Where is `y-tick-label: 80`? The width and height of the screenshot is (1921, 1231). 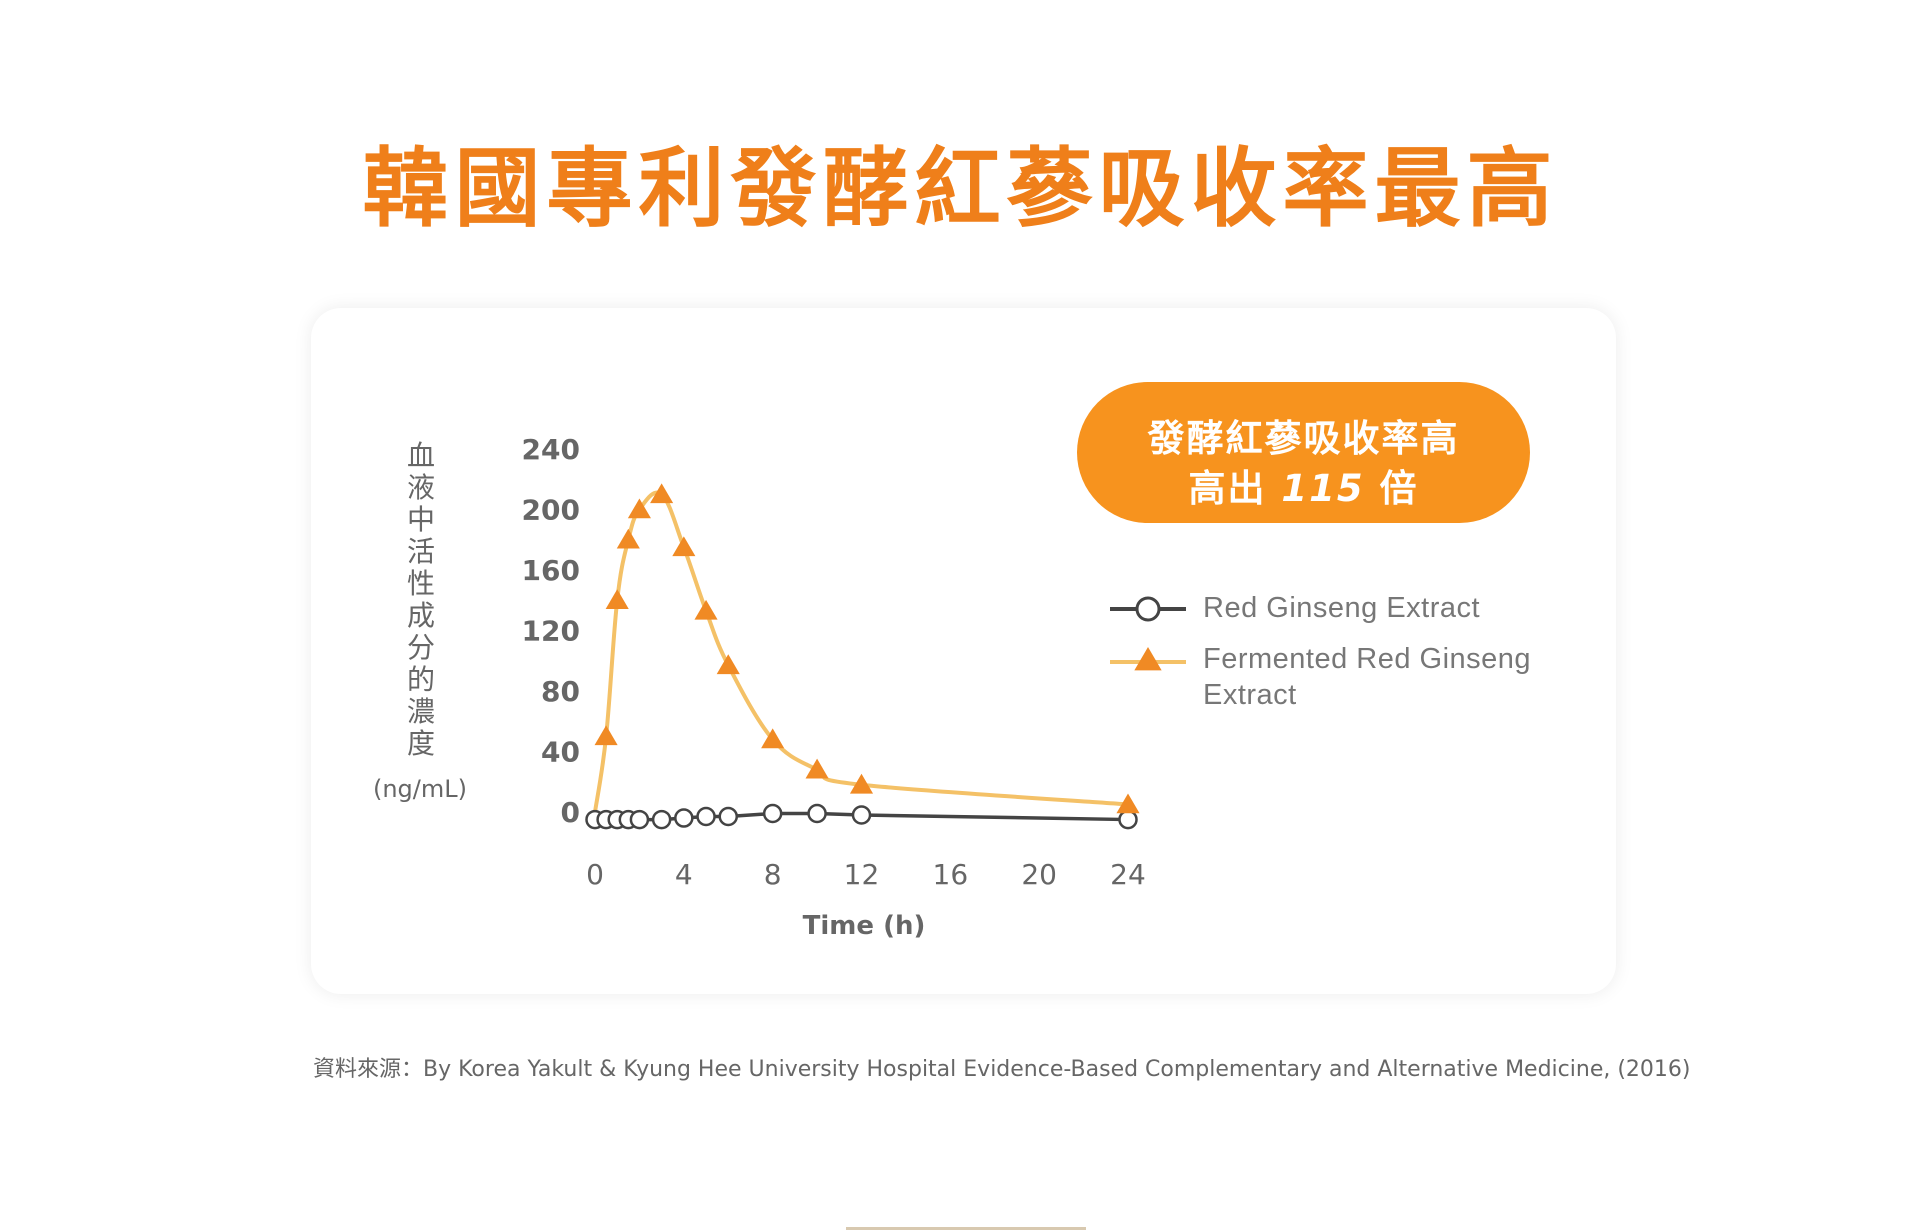
y-tick-label: 80 is located at coordinates (560, 691).